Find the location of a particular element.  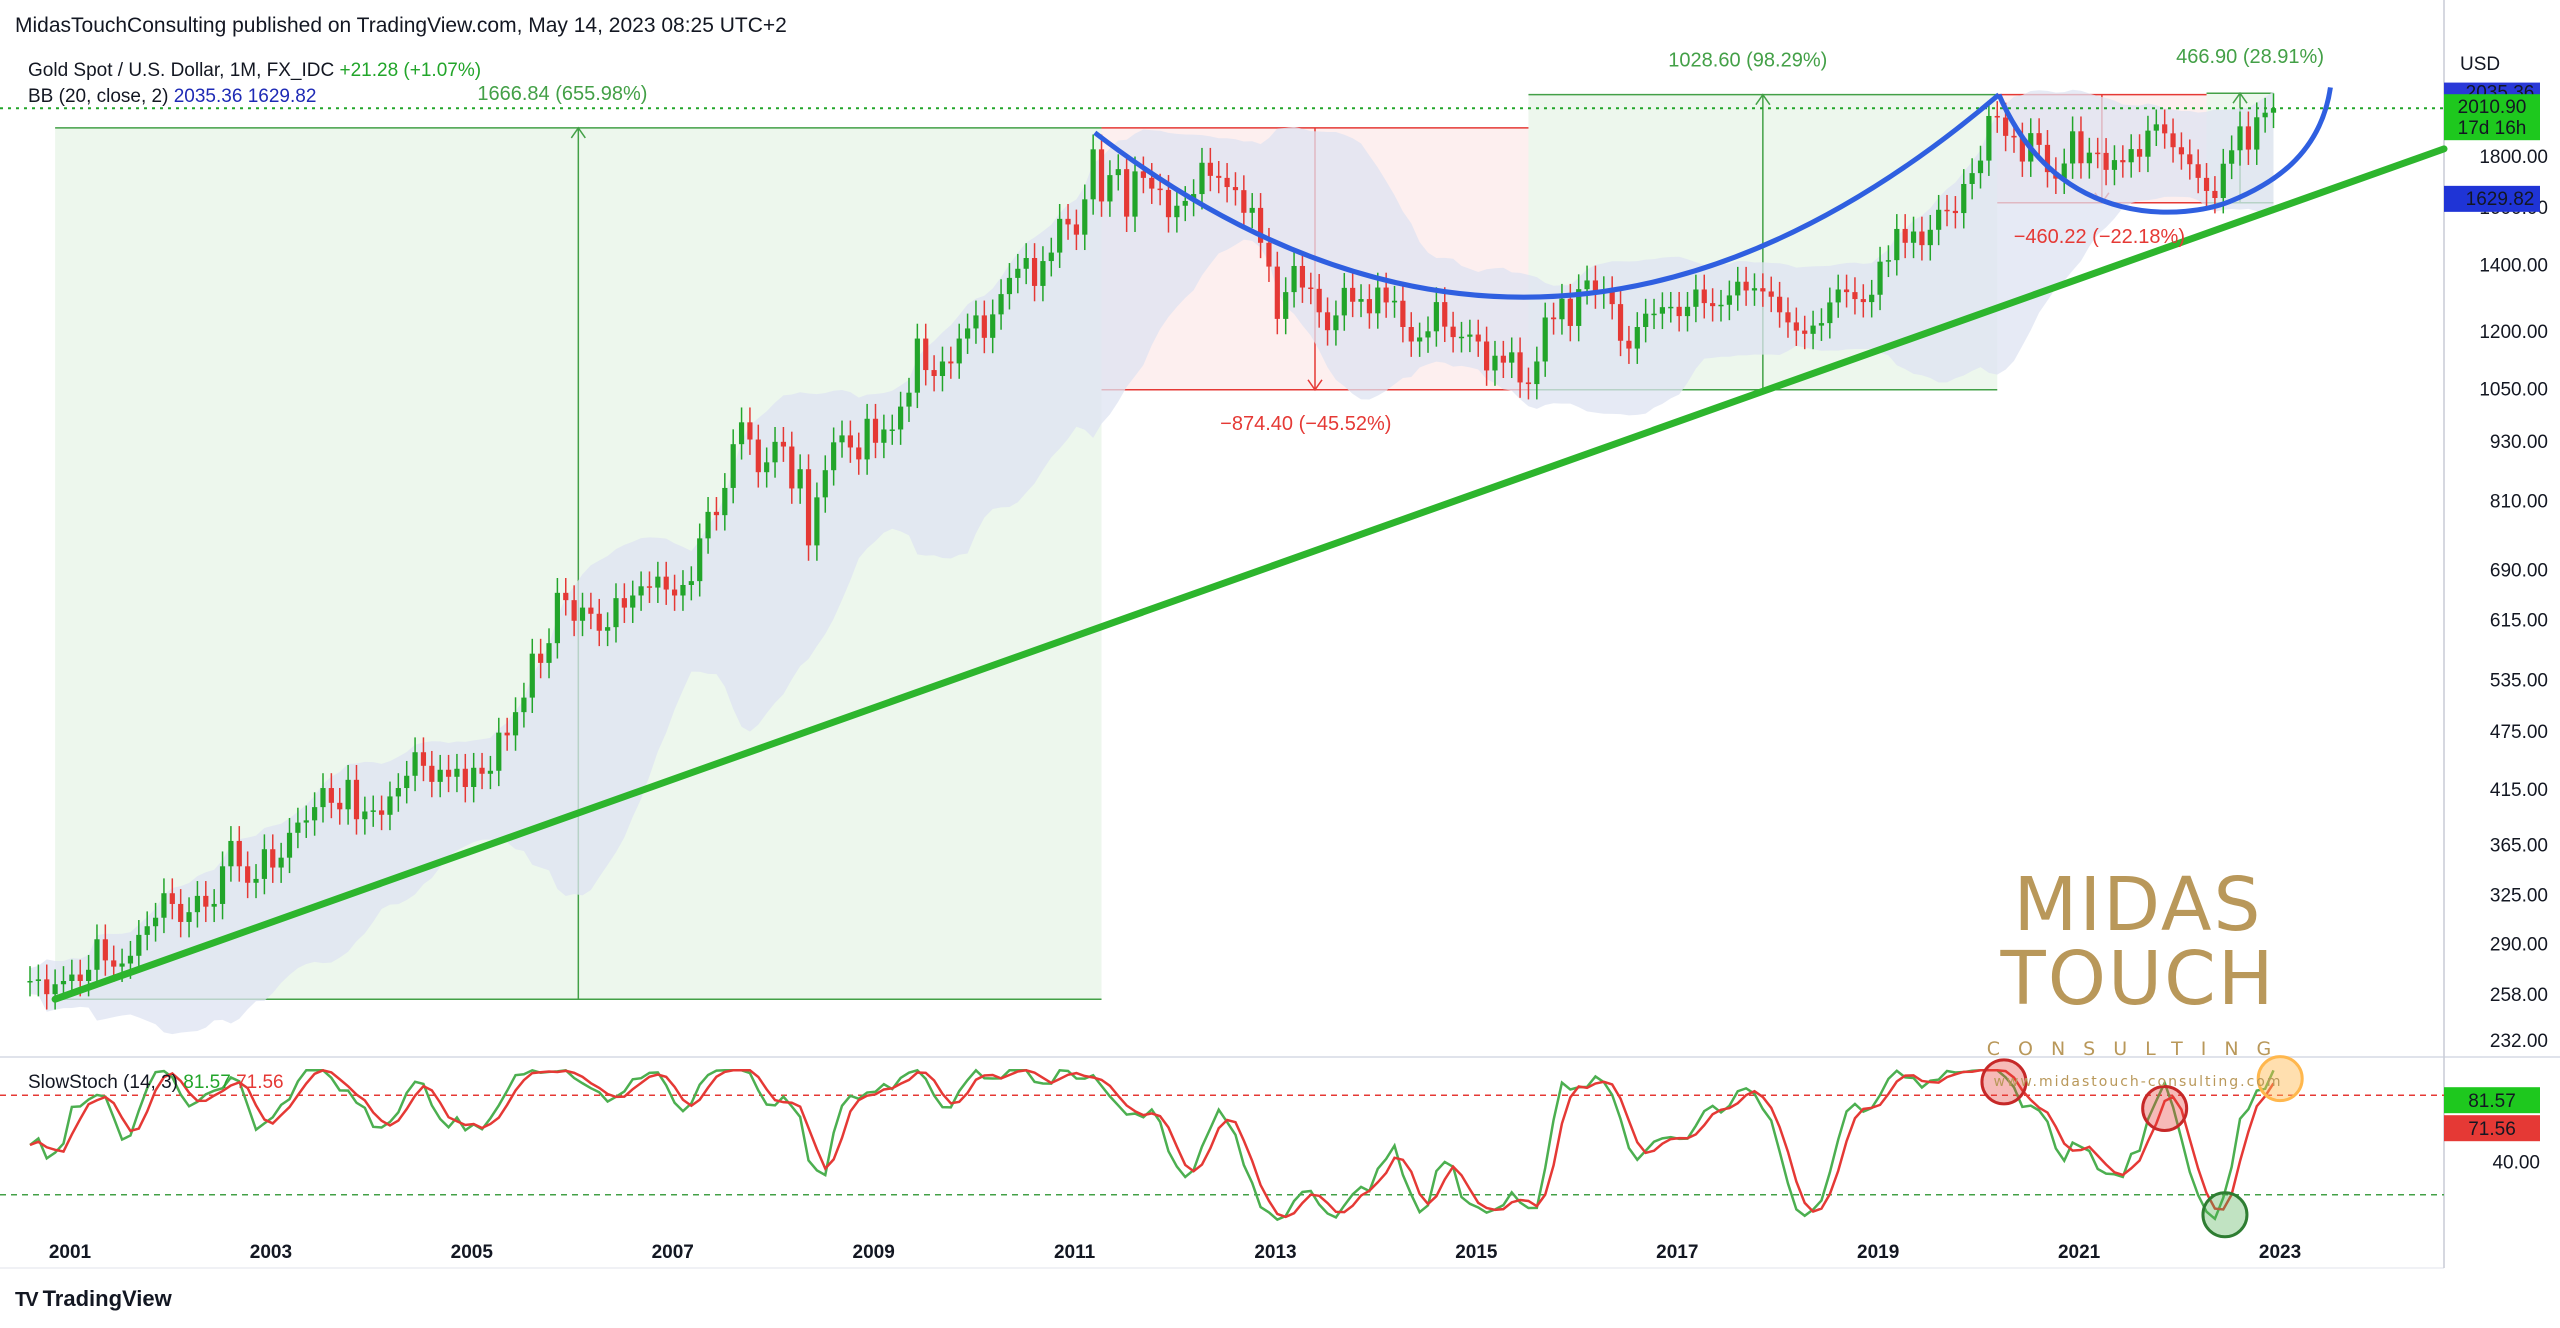

price-tick: 365.00 is located at coordinates (2519, 845).